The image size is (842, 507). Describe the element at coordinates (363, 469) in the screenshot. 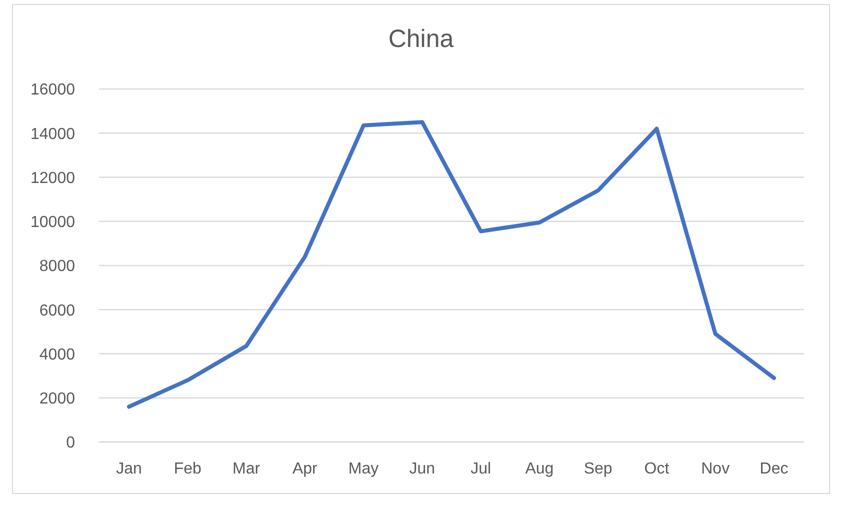

I see `x-tick-label: May` at that location.